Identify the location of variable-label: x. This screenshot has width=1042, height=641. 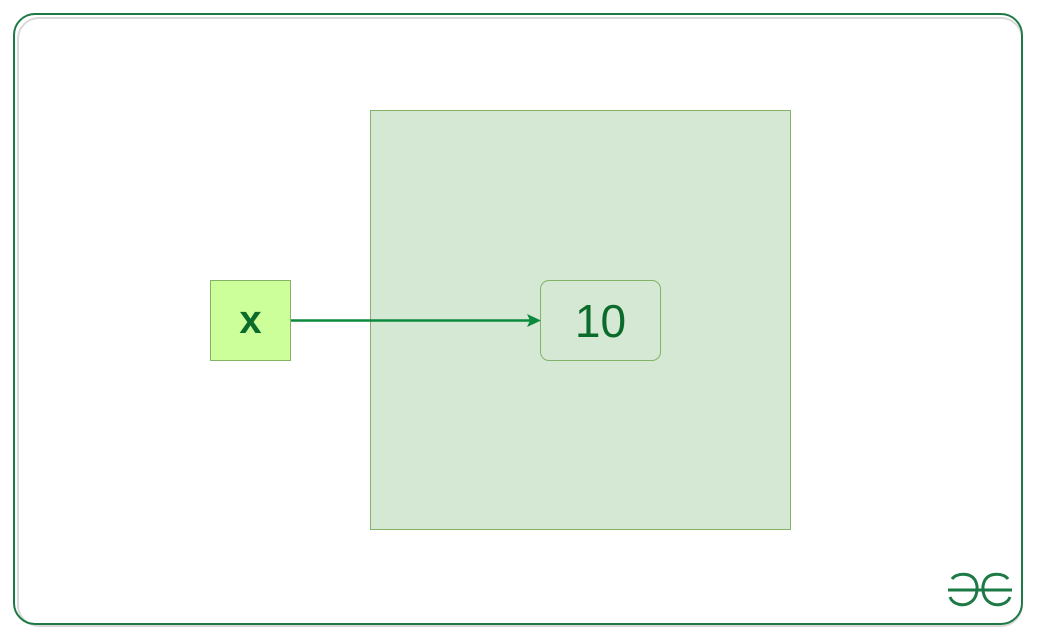
(250, 320).